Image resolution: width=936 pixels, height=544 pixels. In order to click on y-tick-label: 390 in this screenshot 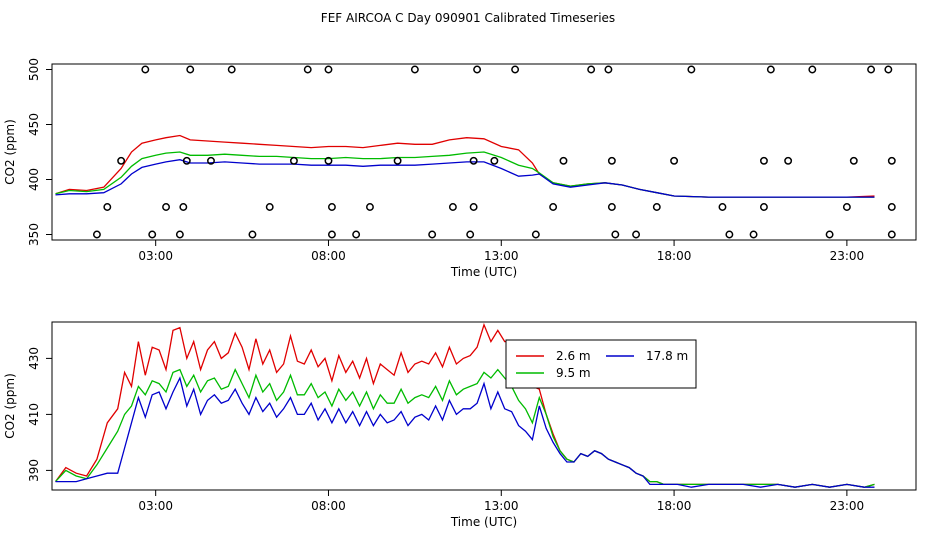, I will do `click(34, 470)`.